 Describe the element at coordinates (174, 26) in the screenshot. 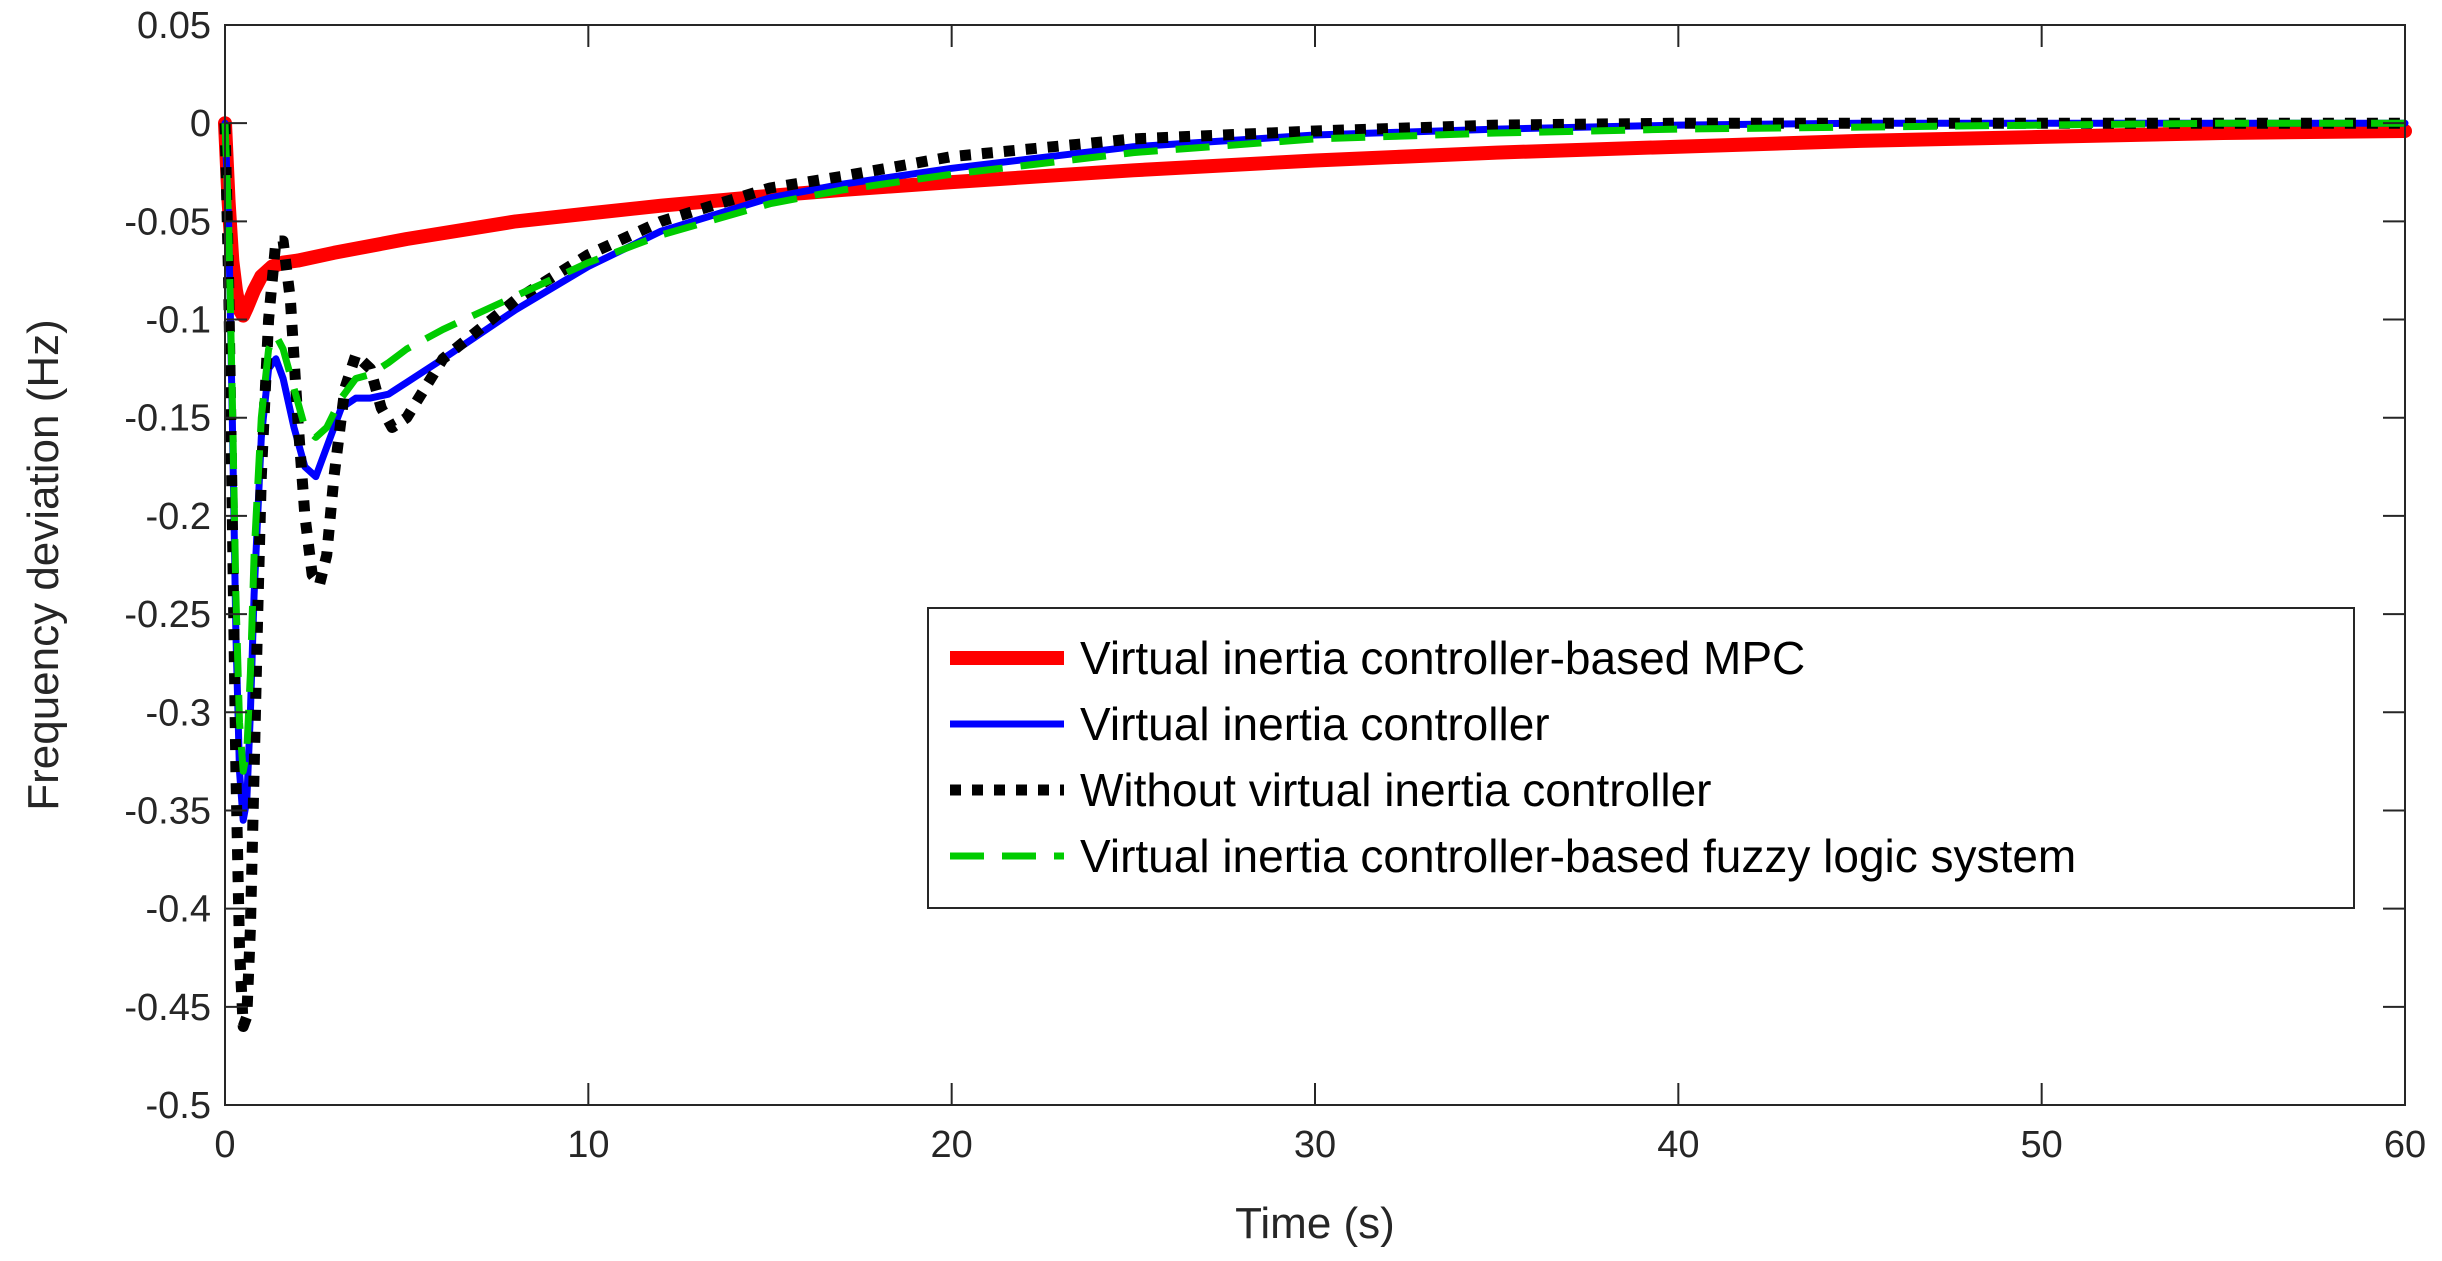

I see `y-tick-label: 0.05` at that location.